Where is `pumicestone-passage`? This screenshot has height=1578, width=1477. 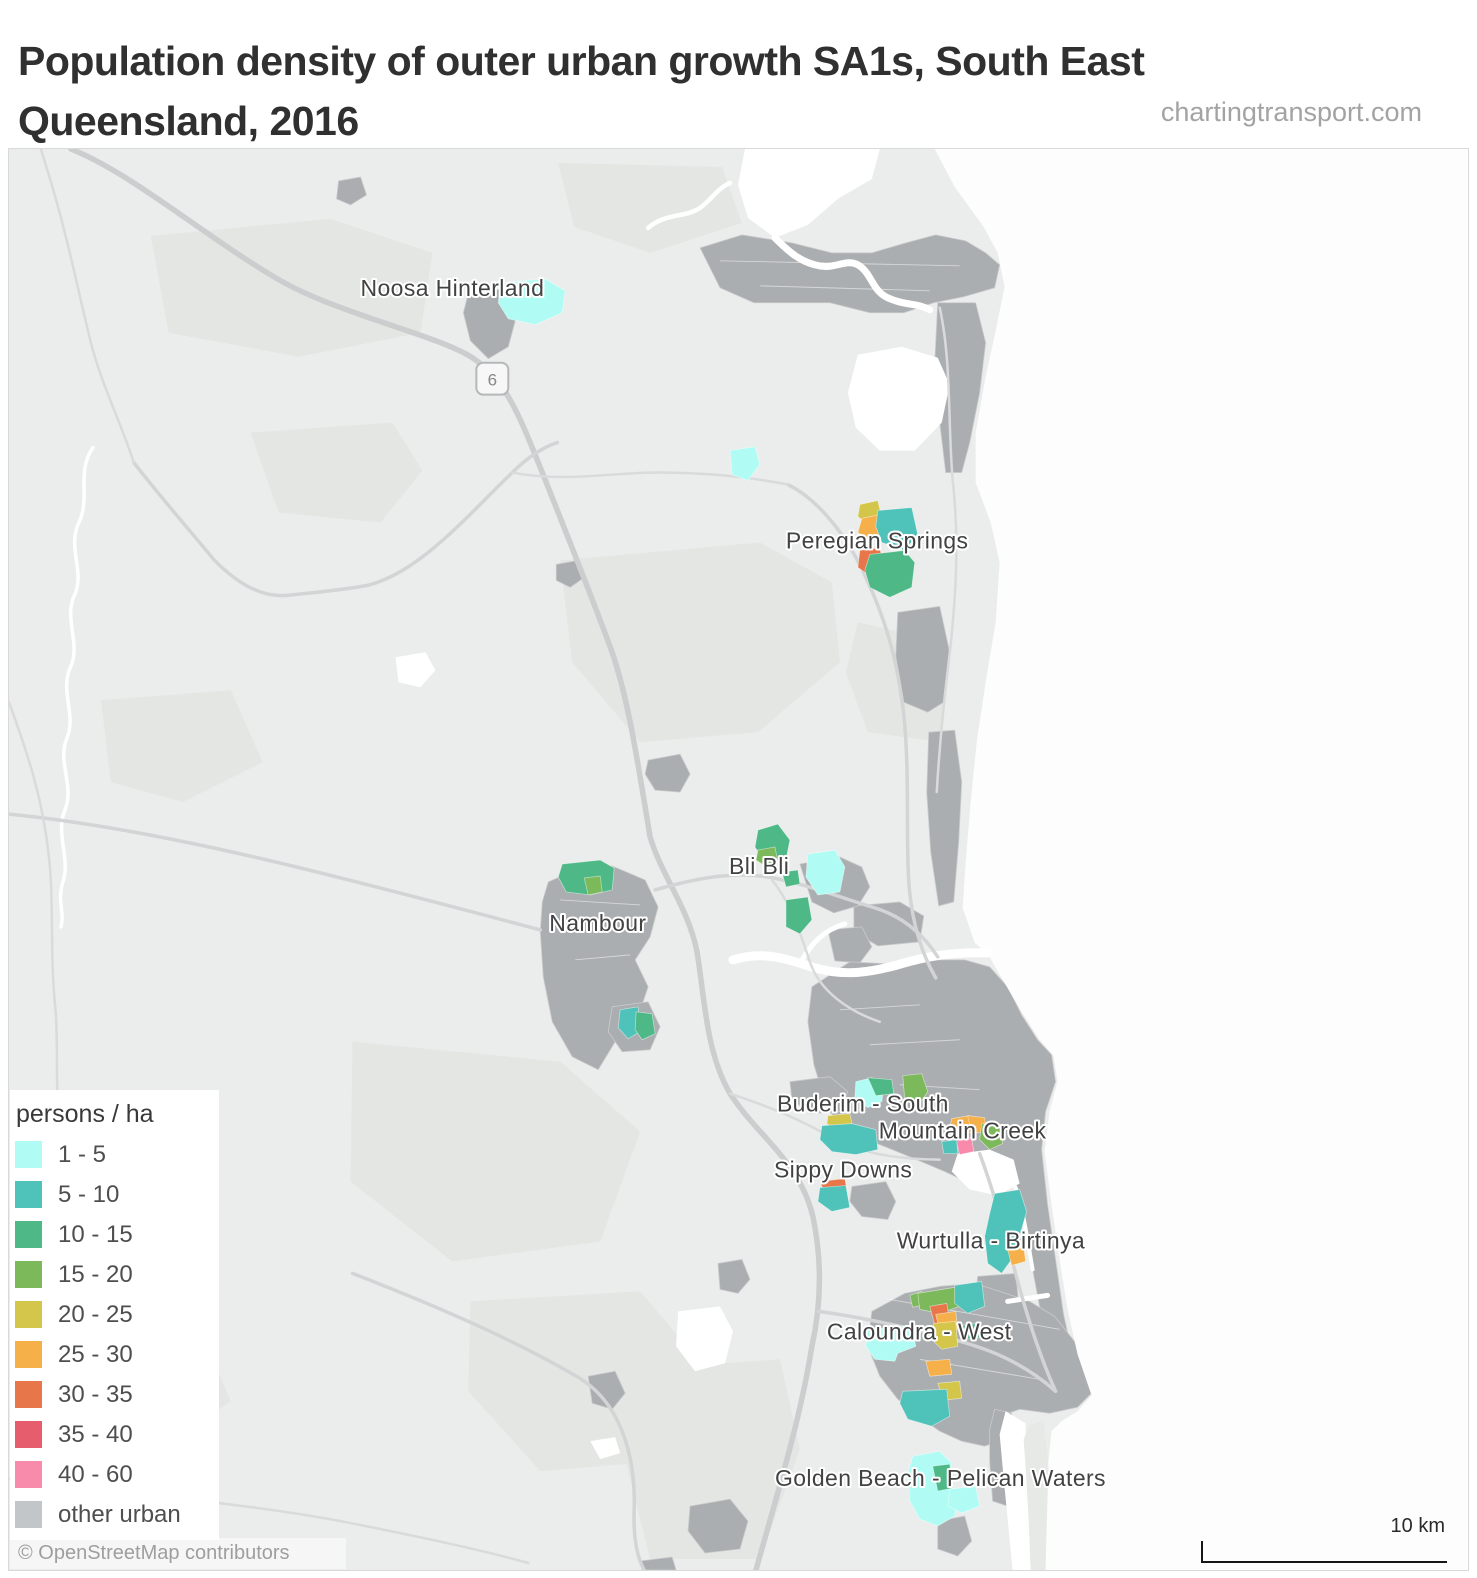 pumicestone-passage is located at coordinates (1015, 1490).